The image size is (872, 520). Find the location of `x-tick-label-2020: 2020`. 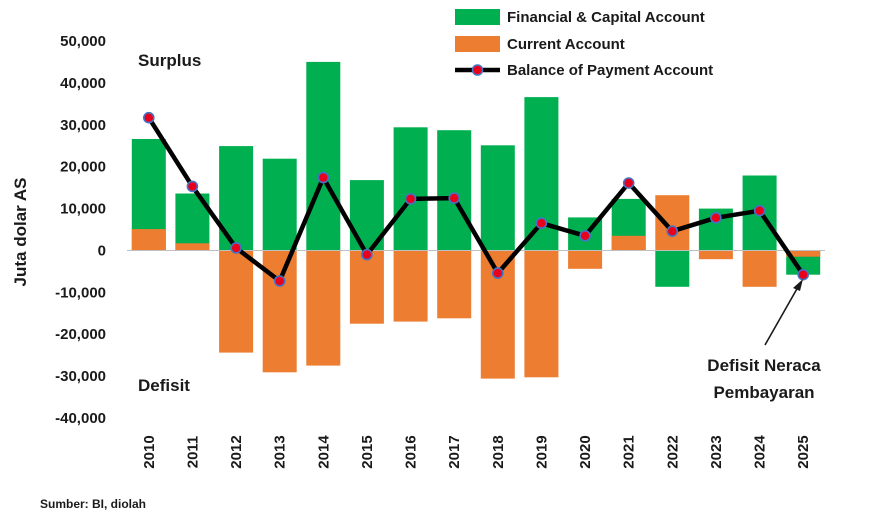

x-tick-label-2020: 2020 is located at coordinates (585, 451).